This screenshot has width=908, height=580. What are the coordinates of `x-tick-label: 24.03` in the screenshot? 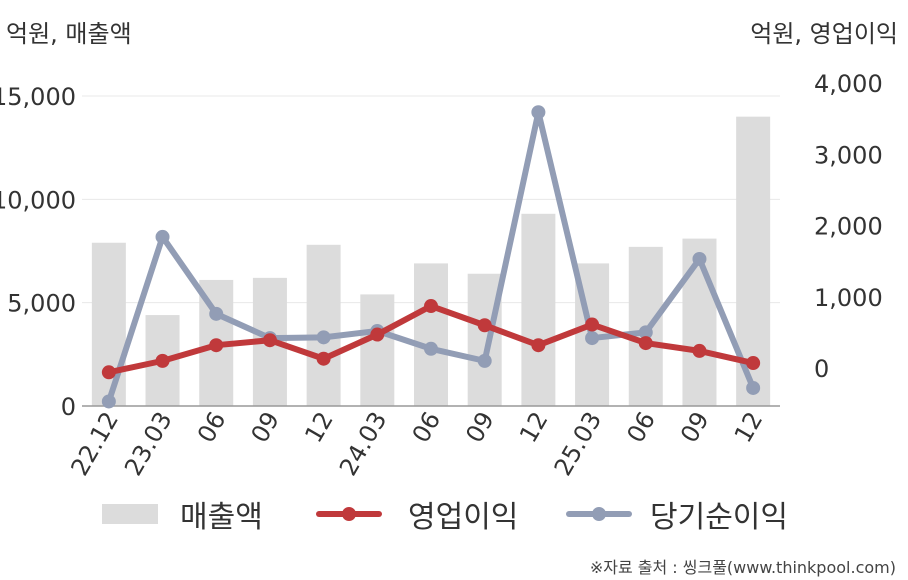 It's located at (363, 444).